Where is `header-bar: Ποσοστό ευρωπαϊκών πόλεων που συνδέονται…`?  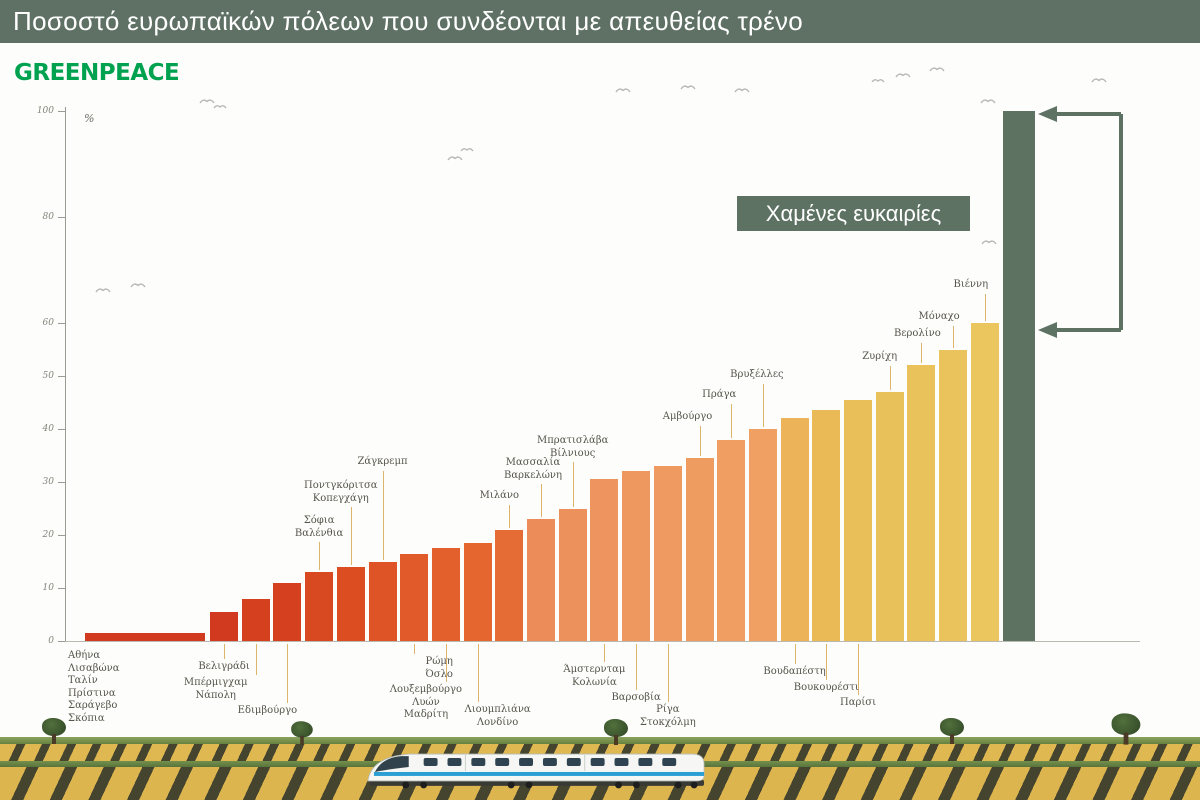
header-bar: Ποσοστό ευρωπαϊκών πόλεων που συνδέονται… is located at coordinates (600, 21).